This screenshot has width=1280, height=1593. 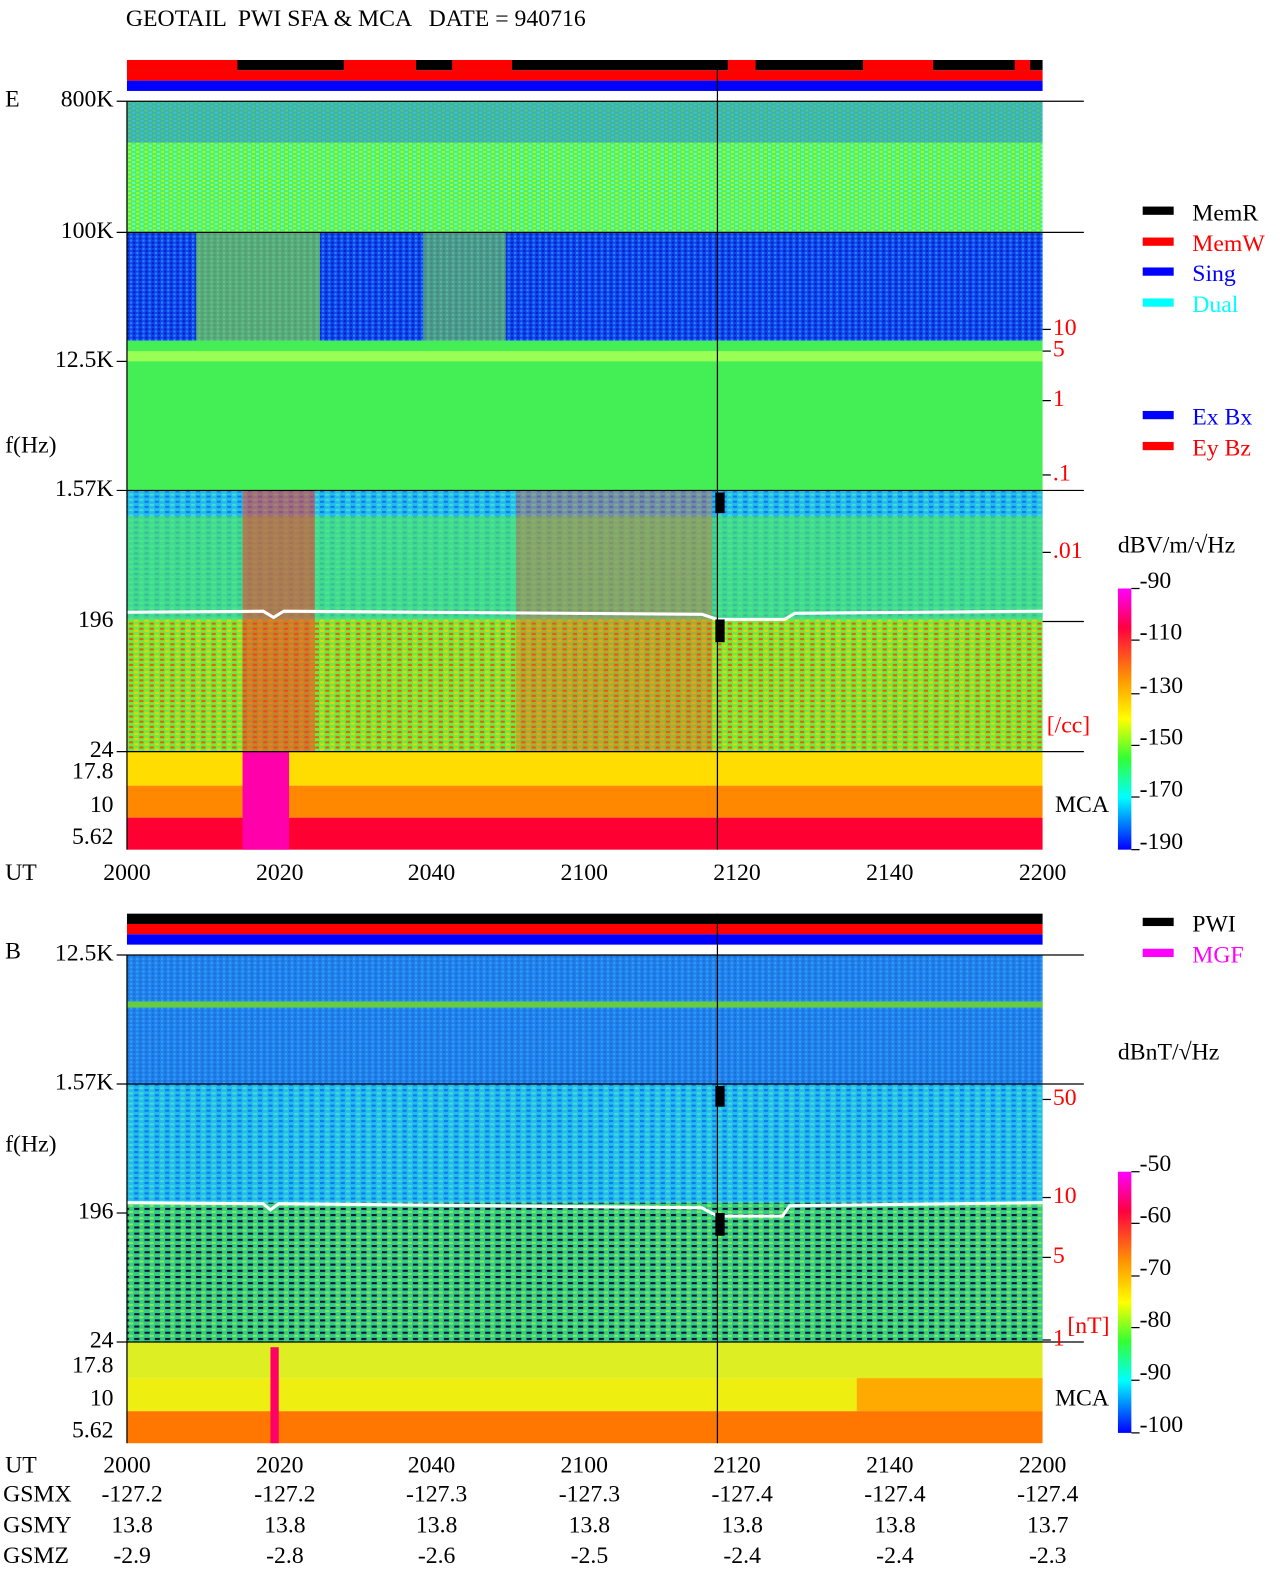 I want to click on field-tick-label: 10, so click(x=1065, y=1196).